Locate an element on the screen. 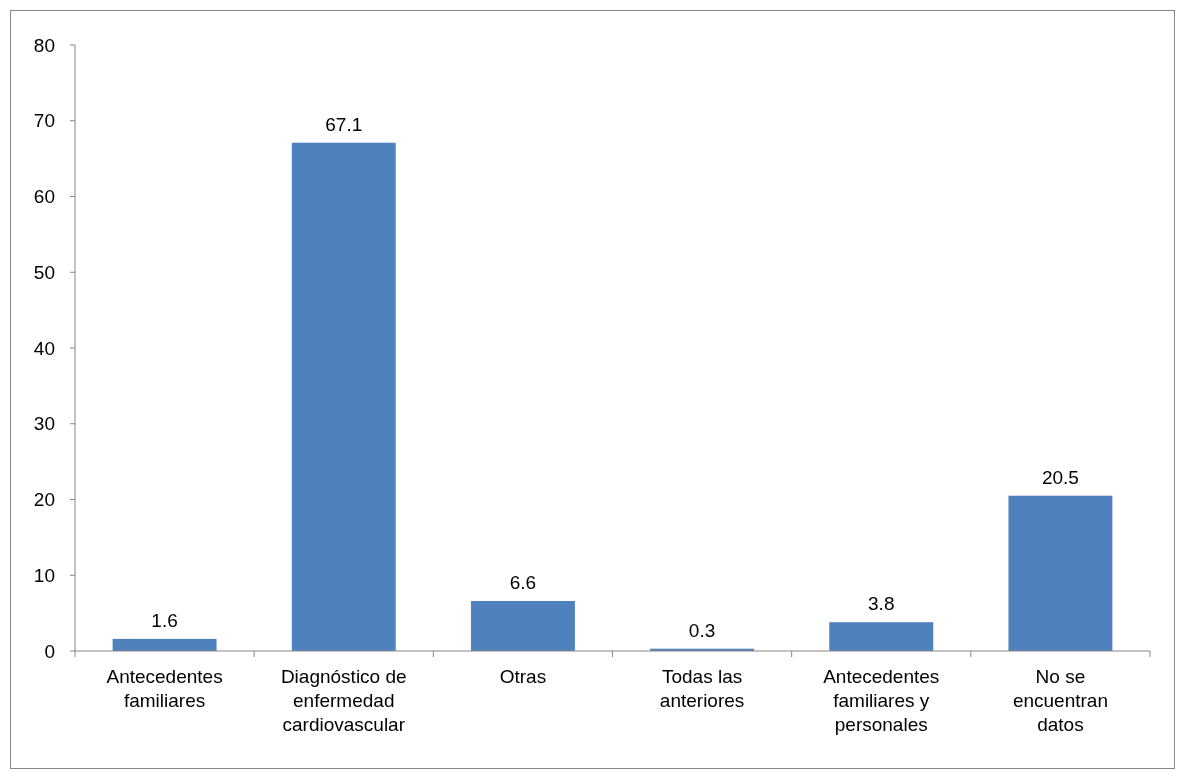  data-label: 0.3 is located at coordinates (702, 630).